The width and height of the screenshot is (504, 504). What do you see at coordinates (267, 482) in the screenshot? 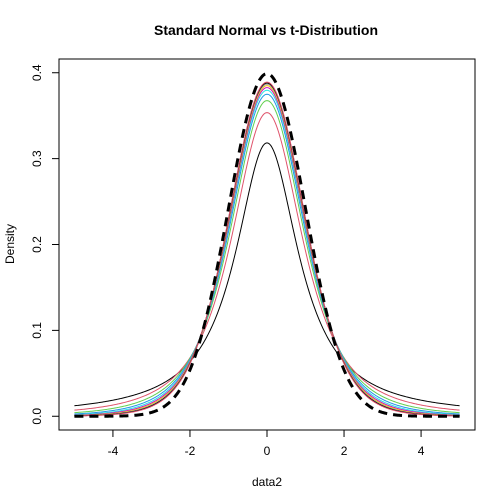
I see `x-axis-label: data2` at bounding box center [267, 482].